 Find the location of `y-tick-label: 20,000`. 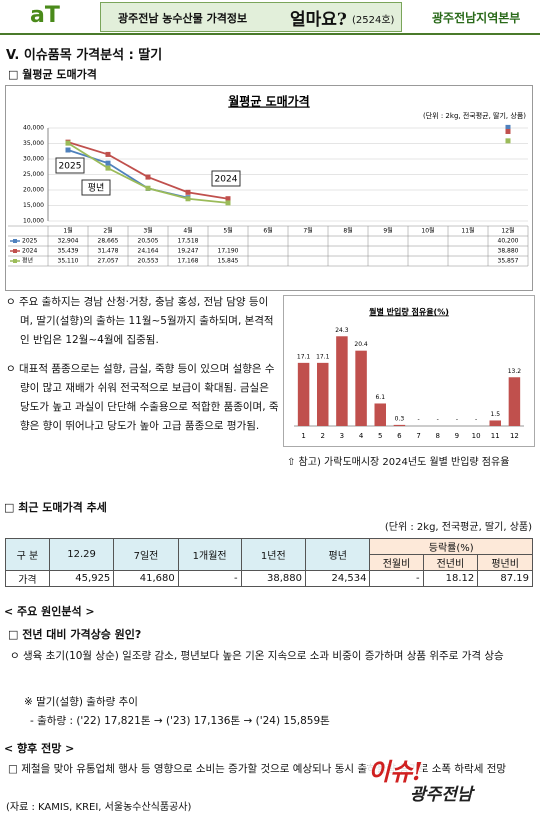

y-tick-label: 20,000 is located at coordinates (33, 190).